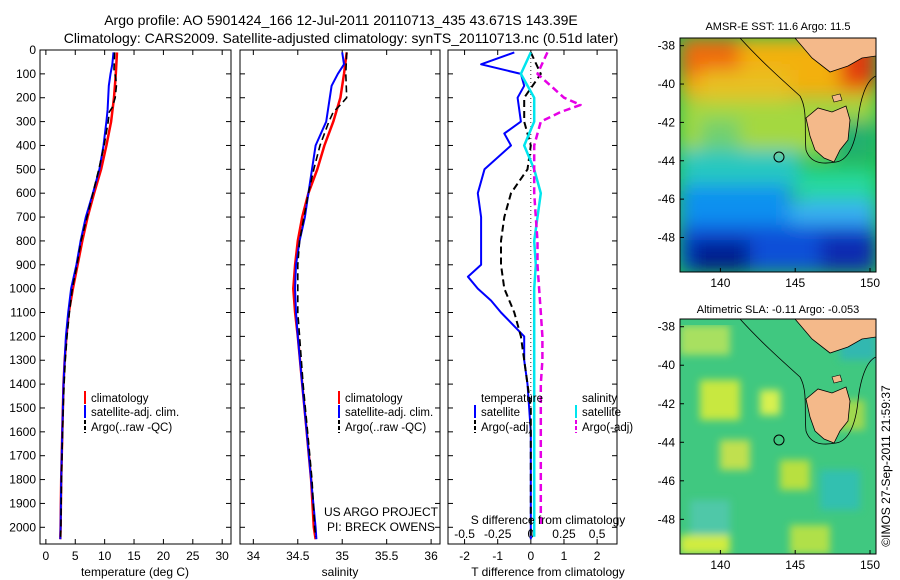 This screenshot has height=580, width=900. What do you see at coordinates (886, 466) in the screenshot?
I see `timestamp-stamp: ©IMOS 27-Sep-2011 21:59:37` at bounding box center [886, 466].